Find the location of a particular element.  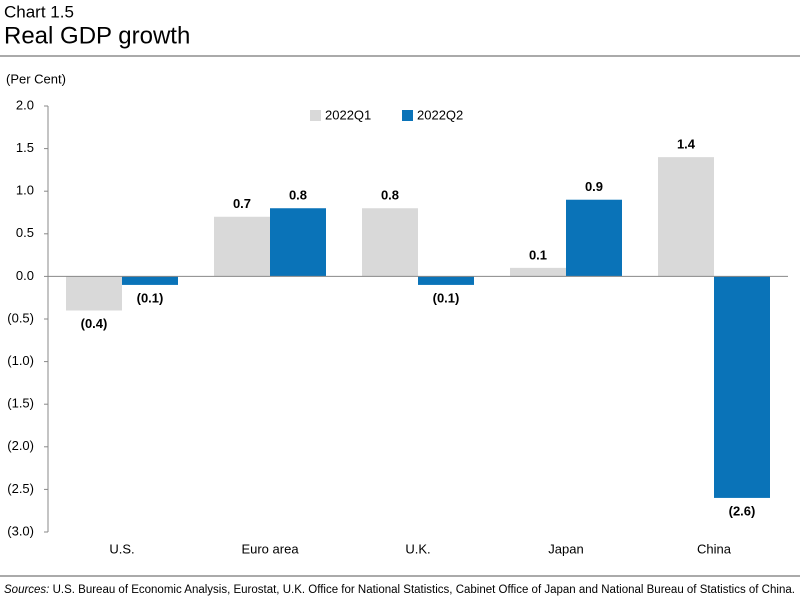

y-tick-label: (1.0) is located at coordinates (20, 360).